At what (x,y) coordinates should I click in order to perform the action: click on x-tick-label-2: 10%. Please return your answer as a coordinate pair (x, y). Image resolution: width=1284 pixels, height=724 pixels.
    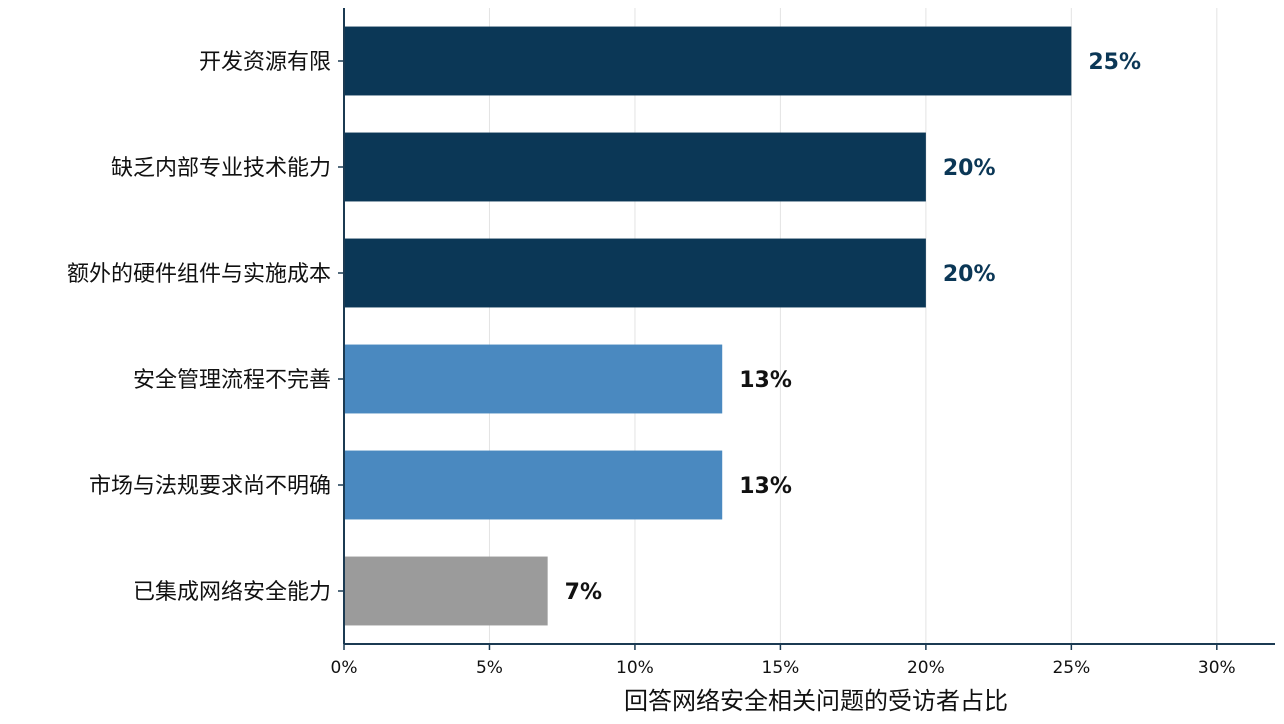
    Looking at the image, I should click on (635, 668).